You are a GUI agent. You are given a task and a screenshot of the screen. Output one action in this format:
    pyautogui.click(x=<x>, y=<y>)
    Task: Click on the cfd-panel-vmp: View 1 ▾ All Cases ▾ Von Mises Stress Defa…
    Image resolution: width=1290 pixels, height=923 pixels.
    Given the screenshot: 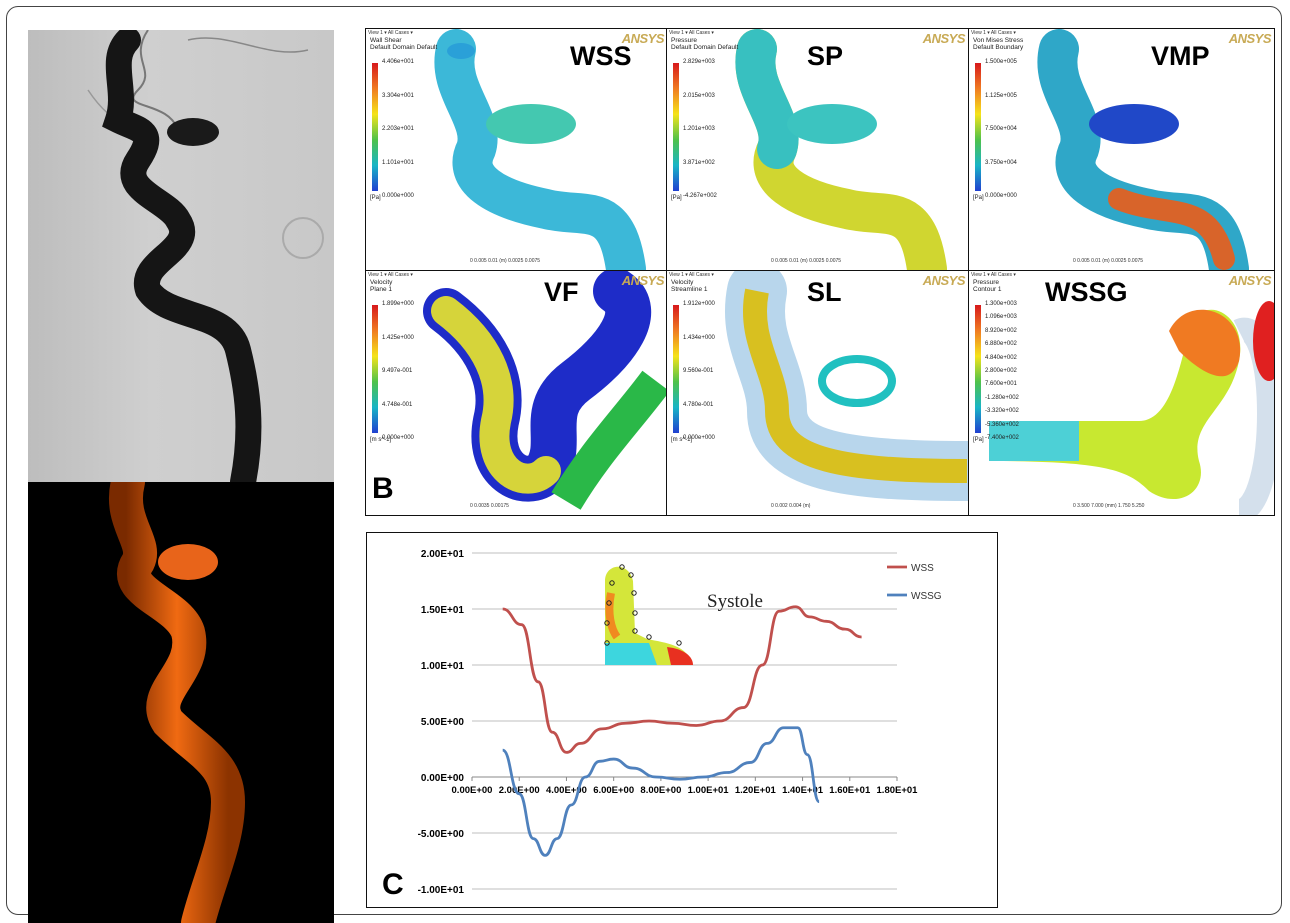 What is the action you would take?
    pyautogui.click(x=1121, y=149)
    